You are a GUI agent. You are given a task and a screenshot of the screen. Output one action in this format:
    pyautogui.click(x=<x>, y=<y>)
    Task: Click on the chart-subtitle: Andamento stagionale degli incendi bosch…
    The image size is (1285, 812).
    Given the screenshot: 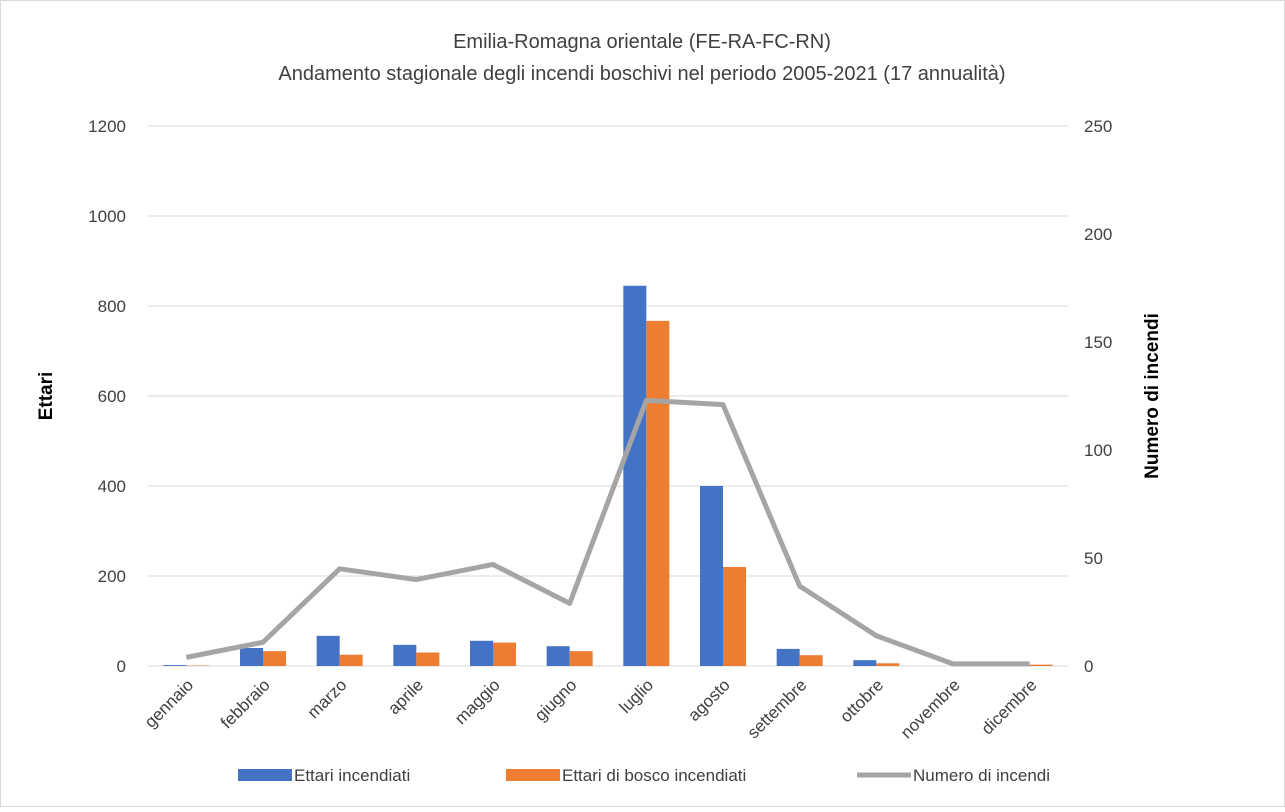 What is the action you would take?
    pyautogui.click(x=641, y=74)
    